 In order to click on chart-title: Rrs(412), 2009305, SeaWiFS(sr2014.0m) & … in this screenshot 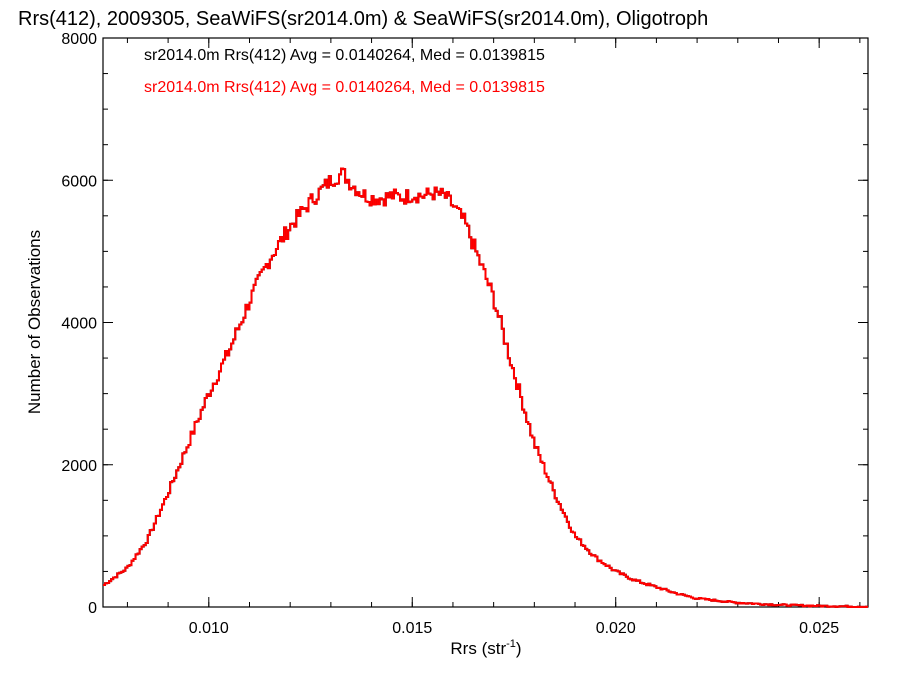, I will do `click(363, 19)`.